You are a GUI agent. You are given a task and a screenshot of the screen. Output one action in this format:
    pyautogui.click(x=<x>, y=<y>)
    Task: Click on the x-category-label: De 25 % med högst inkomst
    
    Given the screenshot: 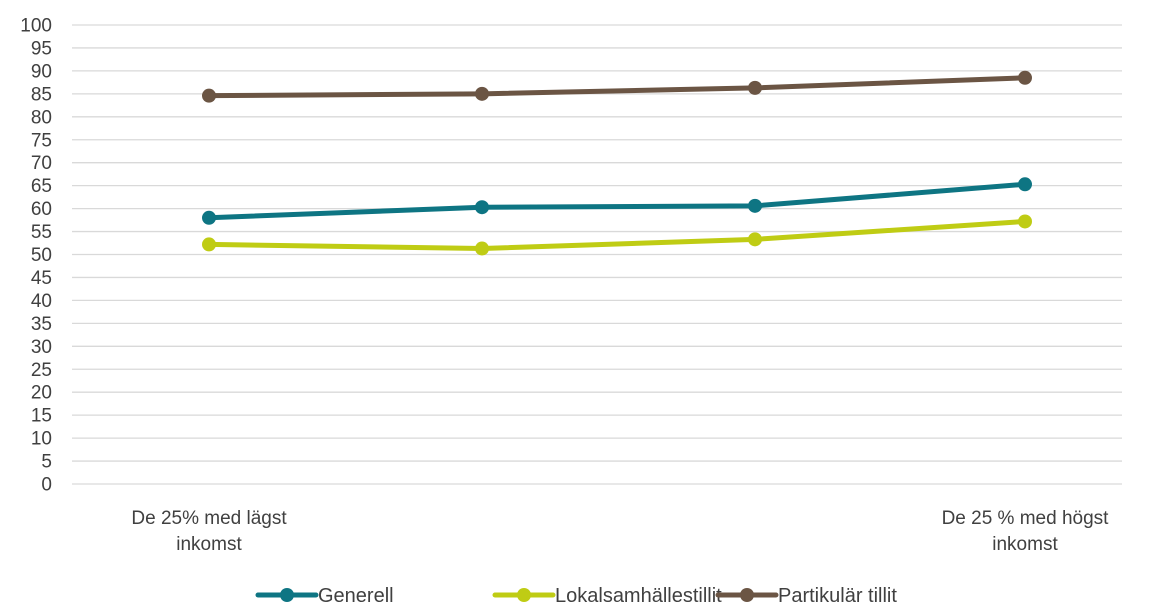 What is the action you would take?
    pyautogui.click(x=1026, y=531)
    